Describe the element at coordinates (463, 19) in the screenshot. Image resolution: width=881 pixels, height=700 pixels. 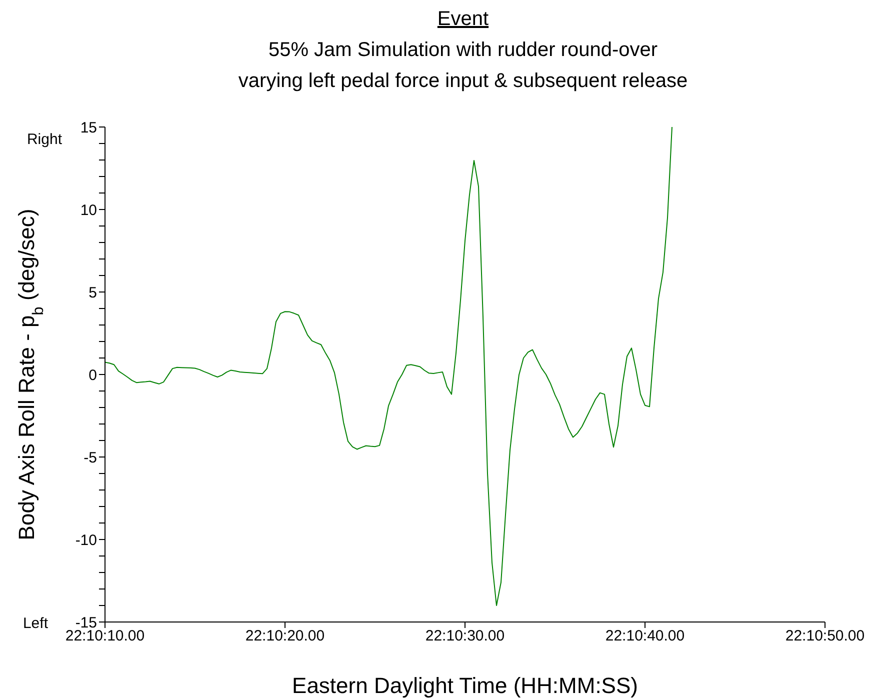
I see `chart-title: Event` at that location.